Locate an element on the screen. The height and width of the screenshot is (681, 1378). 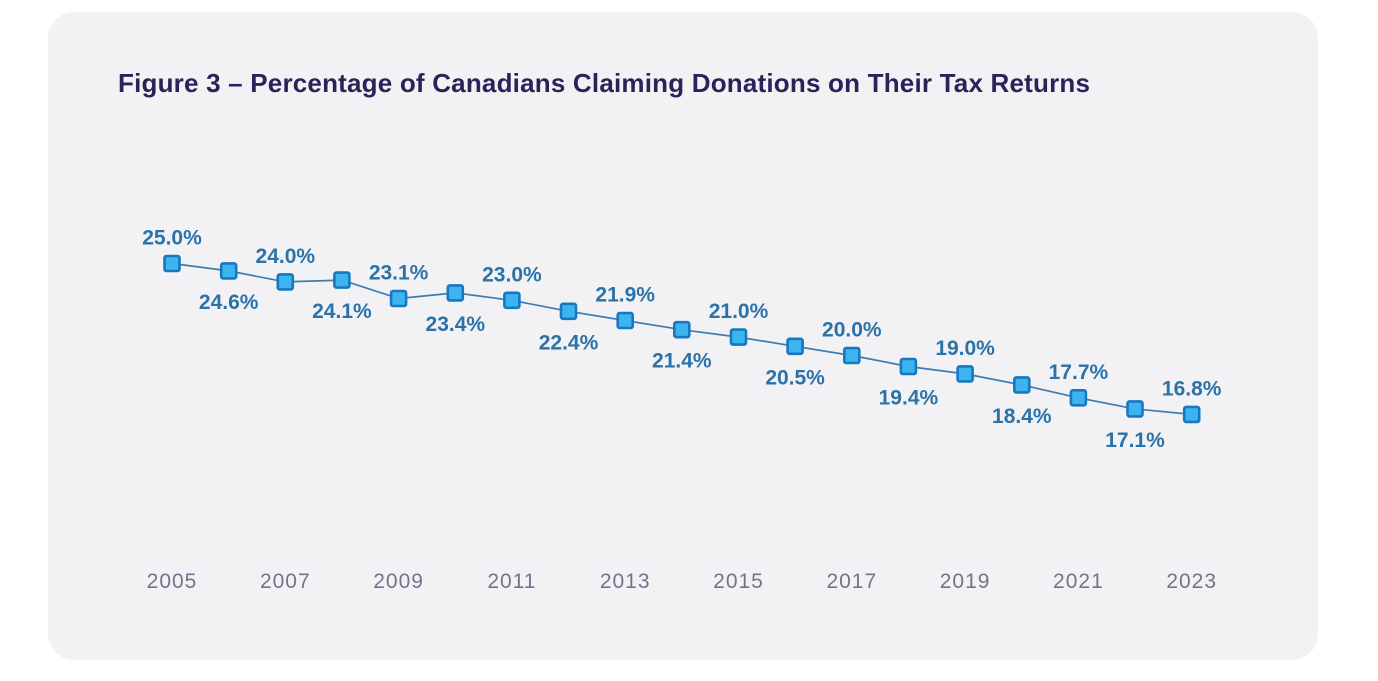
x-axis-tick-label: 2013 is located at coordinates (625, 581).